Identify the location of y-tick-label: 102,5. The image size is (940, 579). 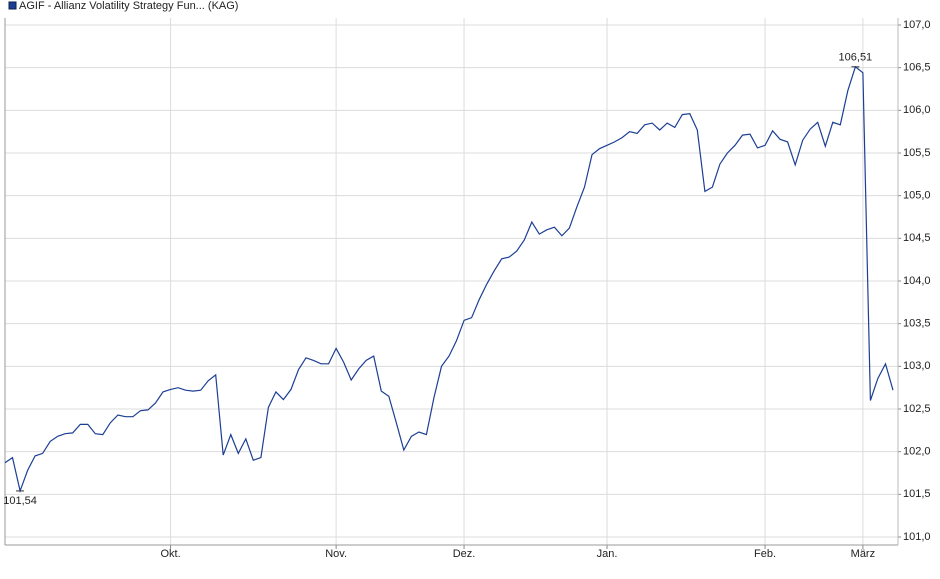
(917, 409).